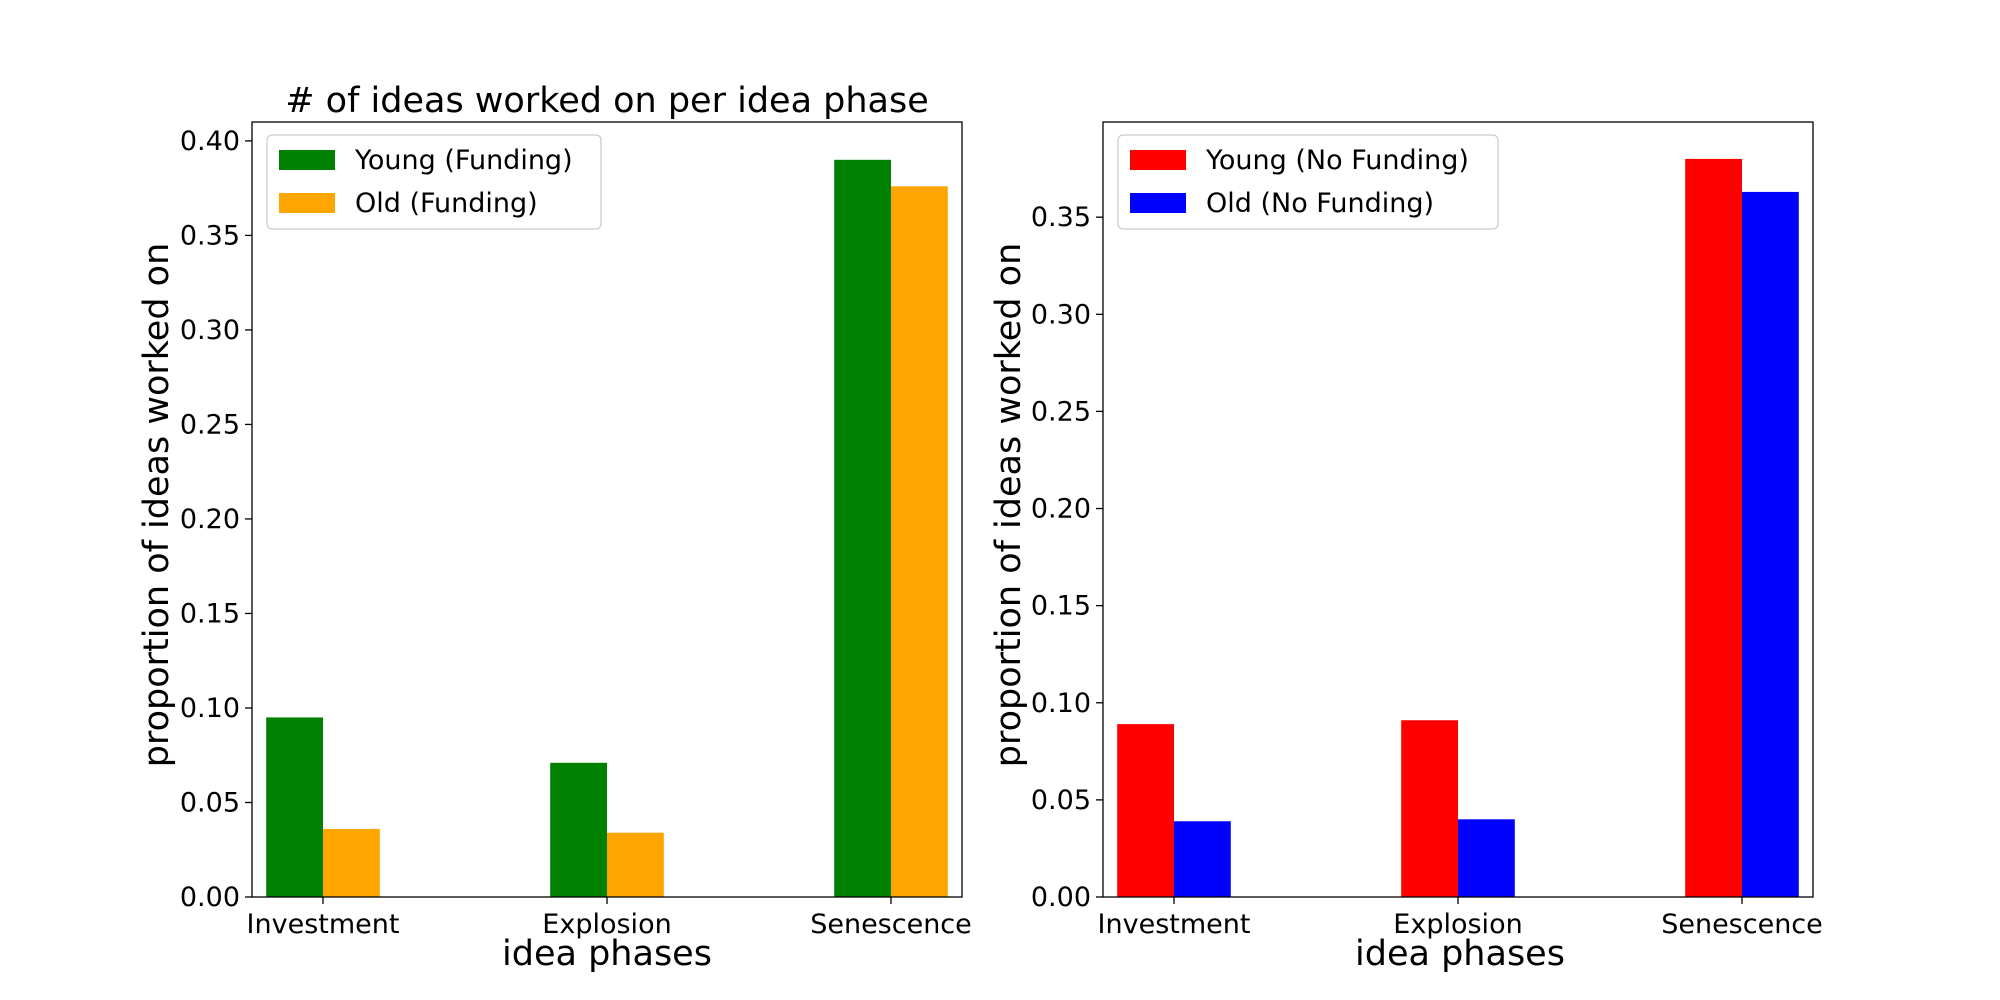 Image resolution: width=2000 pixels, height=1000 pixels. What do you see at coordinates (210, 141) in the screenshot?
I see `y-tick-label: 0.40` at bounding box center [210, 141].